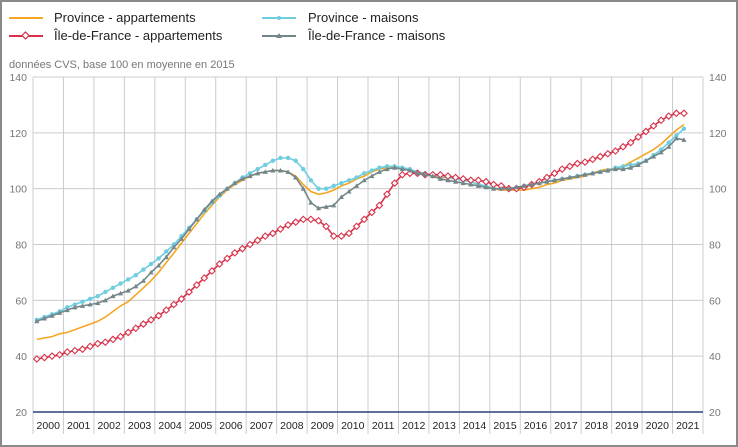 This screenshot has height=447, width=738. I want to click on x-tick-label: 2011, so click(383, 426).